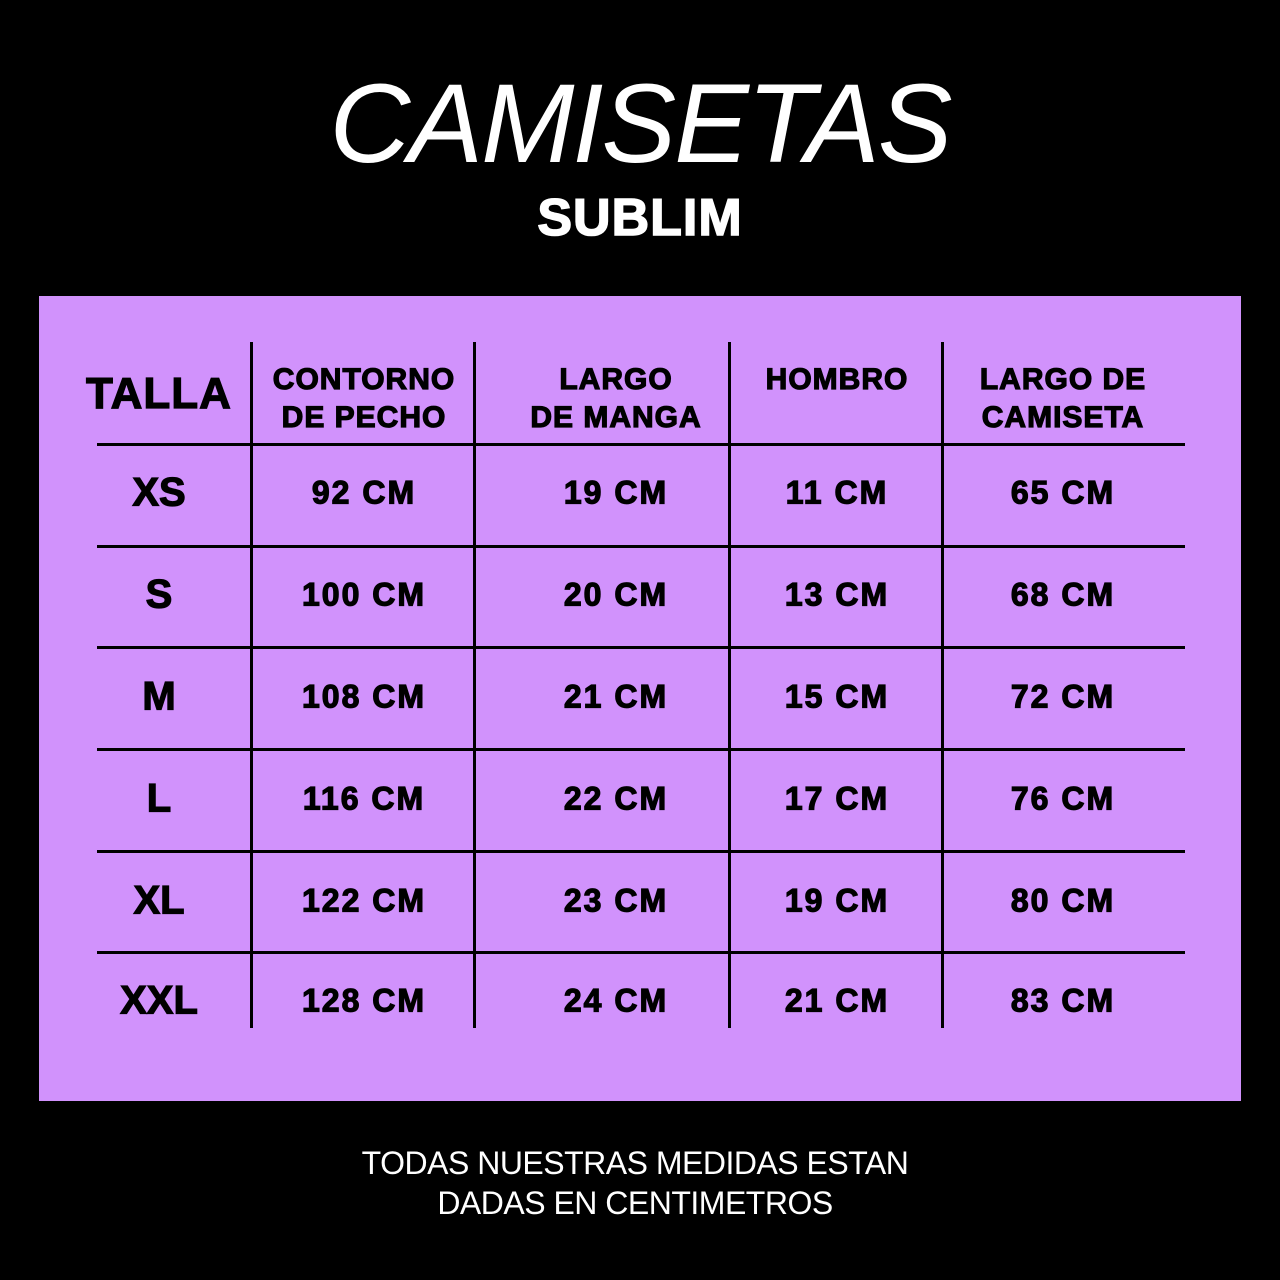 The image size is (1280, 1280). What do you see at coordinates (364, 492) in the screenshot?
I see `measurement-cell: 92 CM` at bounding box center [364, 492].